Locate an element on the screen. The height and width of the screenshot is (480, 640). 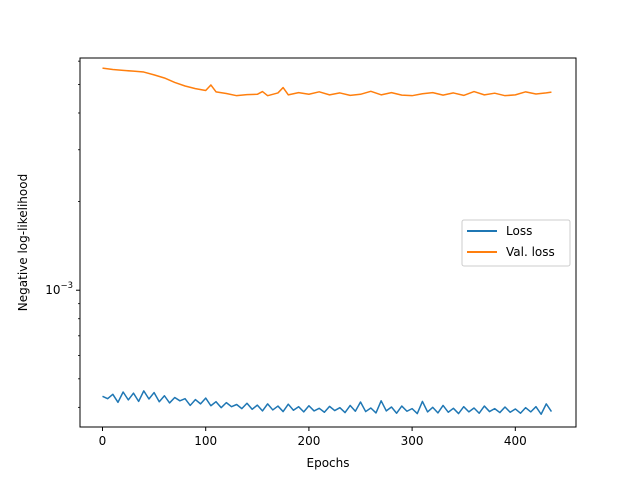
series-line-val-loss is located at coordinates (327, 82).